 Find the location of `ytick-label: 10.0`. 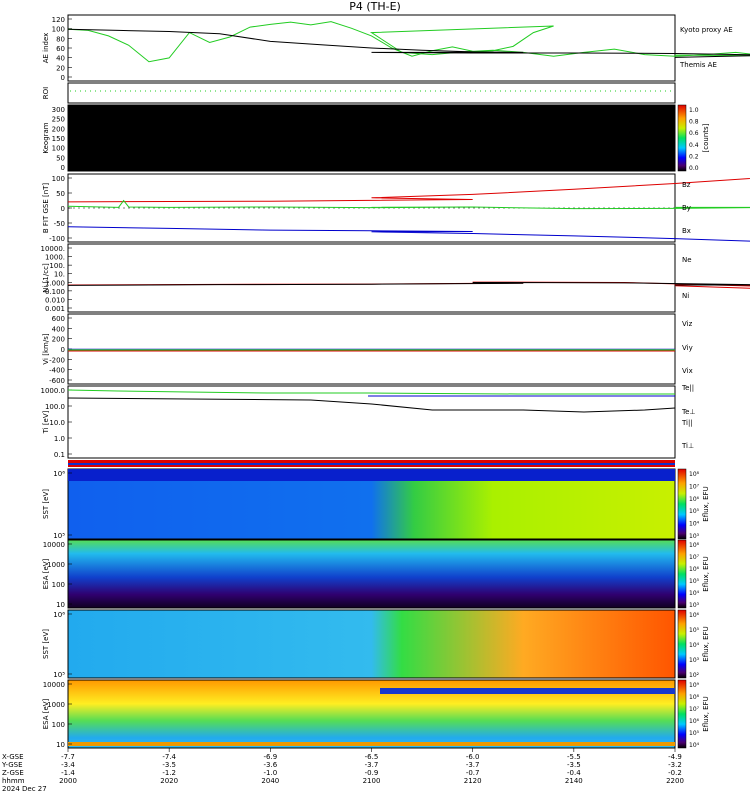

ytick-label: 10.0 is located at coordinates (57, 423).